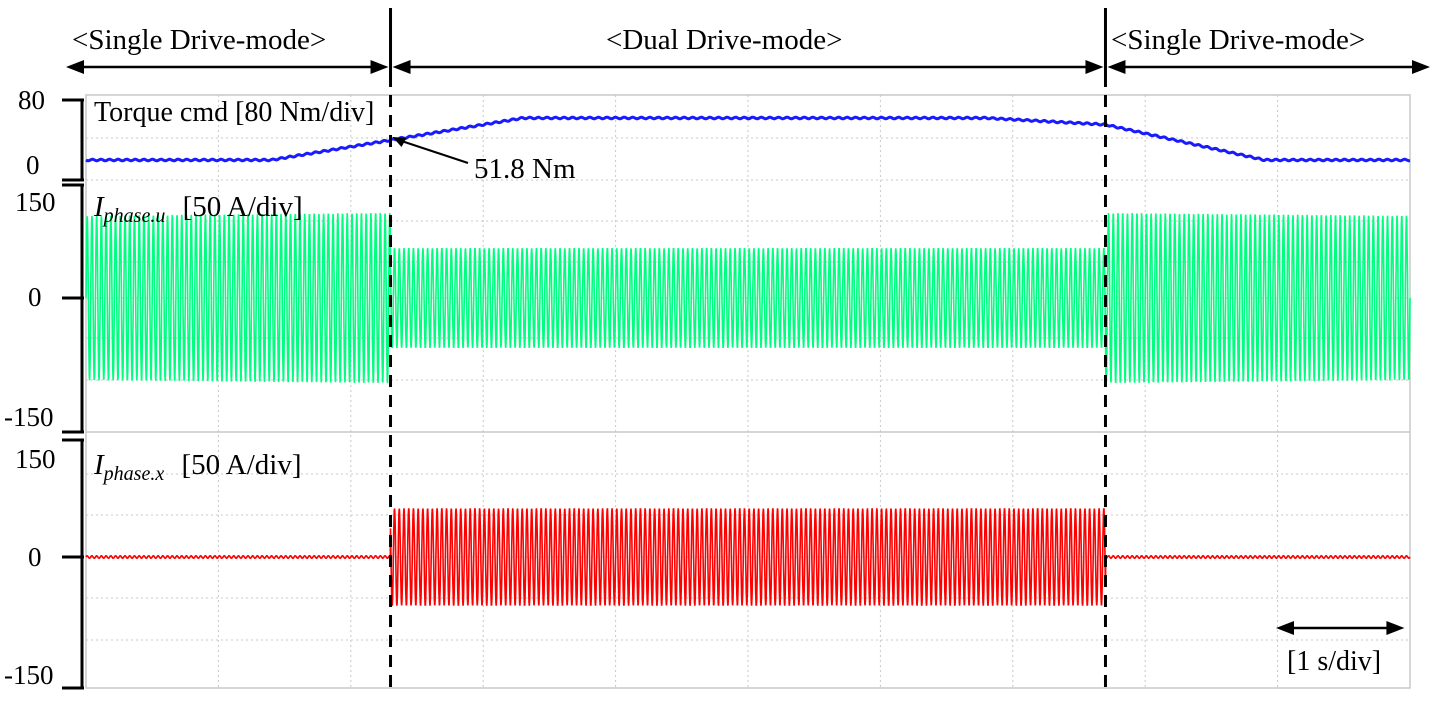 The image size is (1432, 703). I want to click on torque-annotation: 51.8 Nm, so click(525, 169).